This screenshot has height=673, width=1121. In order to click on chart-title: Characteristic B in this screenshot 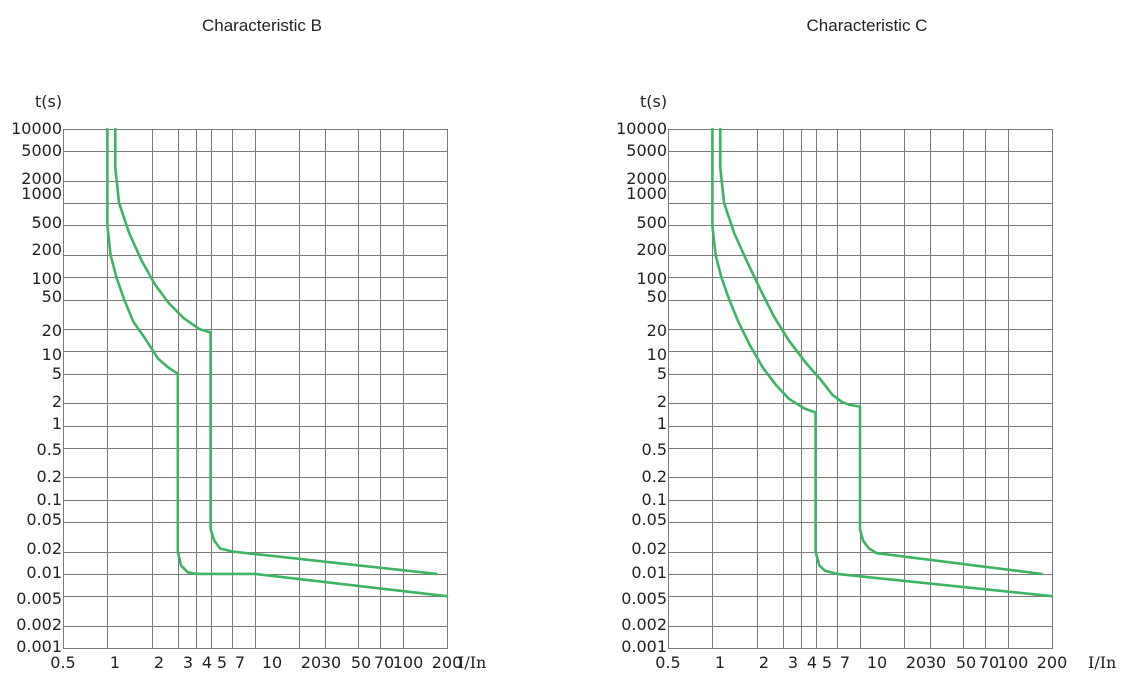, I will do `click(262, 25)`.